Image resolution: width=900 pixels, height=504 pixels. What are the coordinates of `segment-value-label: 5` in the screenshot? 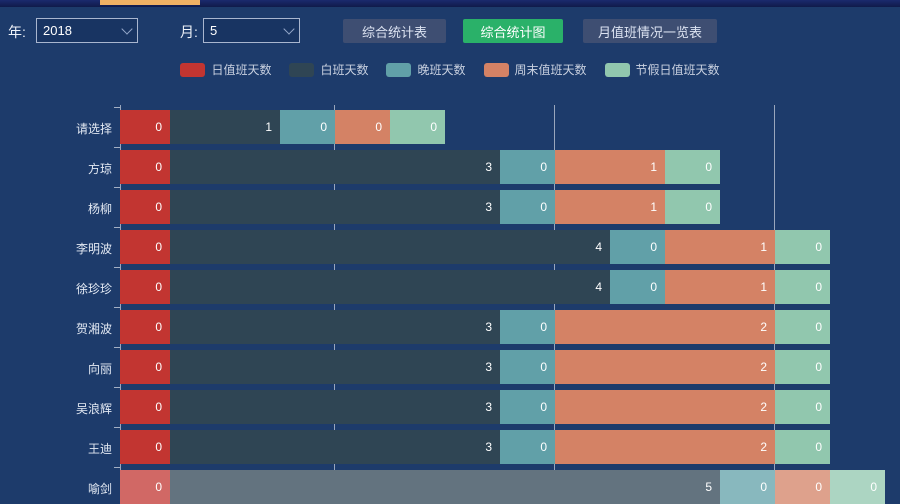 It's located at (708, 487).